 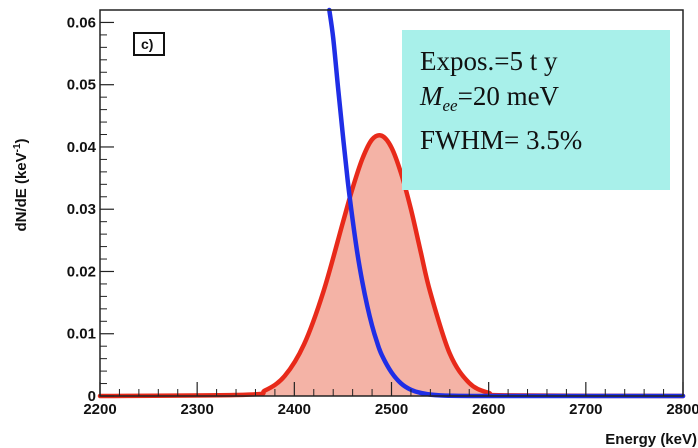 What do you see at coordinates (431, 96) in the screenshot?
I see `info-mass-symbol: M` at bounding box center [431, 96].